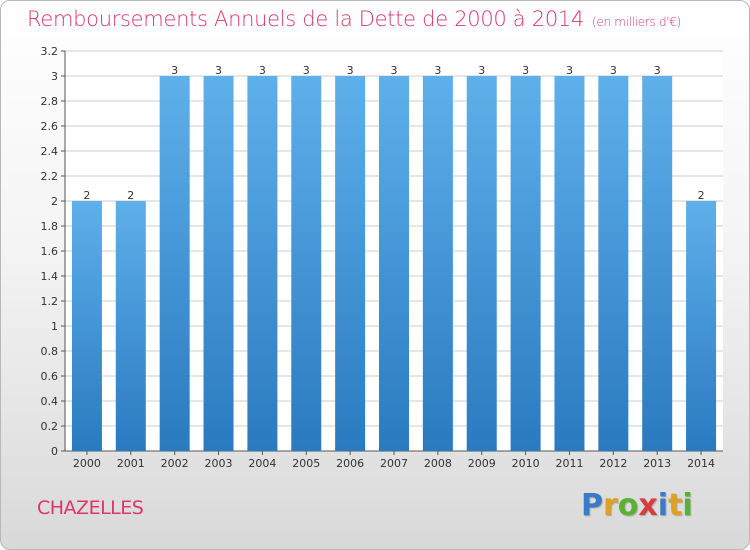  Describe the element at coordinates (437, 263) in the screenshot. I see `bar-2008` at that location.